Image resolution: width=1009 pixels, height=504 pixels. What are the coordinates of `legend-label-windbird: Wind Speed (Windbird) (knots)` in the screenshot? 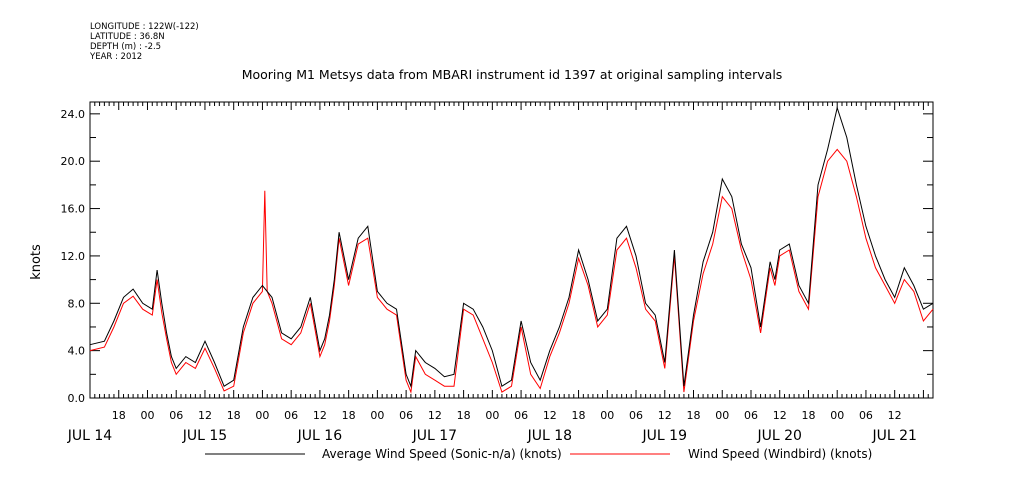 It's located at (780, 454).